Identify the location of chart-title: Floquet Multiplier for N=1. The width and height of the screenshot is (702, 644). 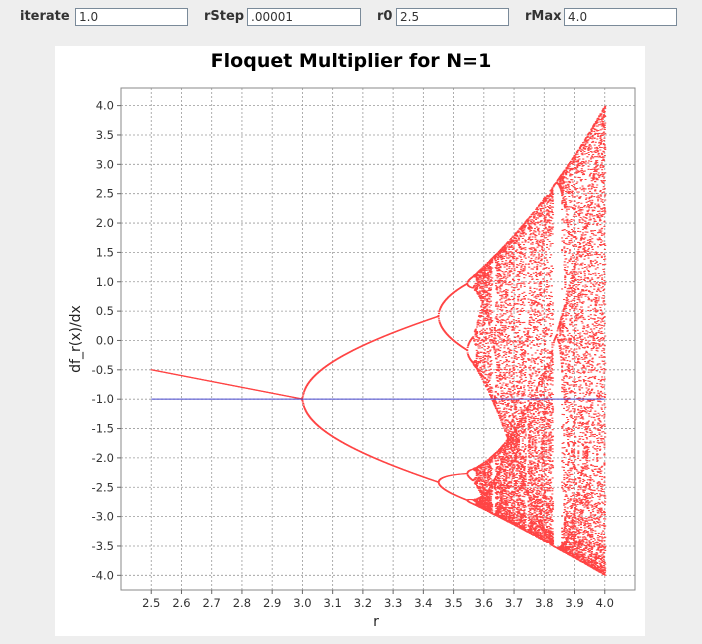
(351, 61).